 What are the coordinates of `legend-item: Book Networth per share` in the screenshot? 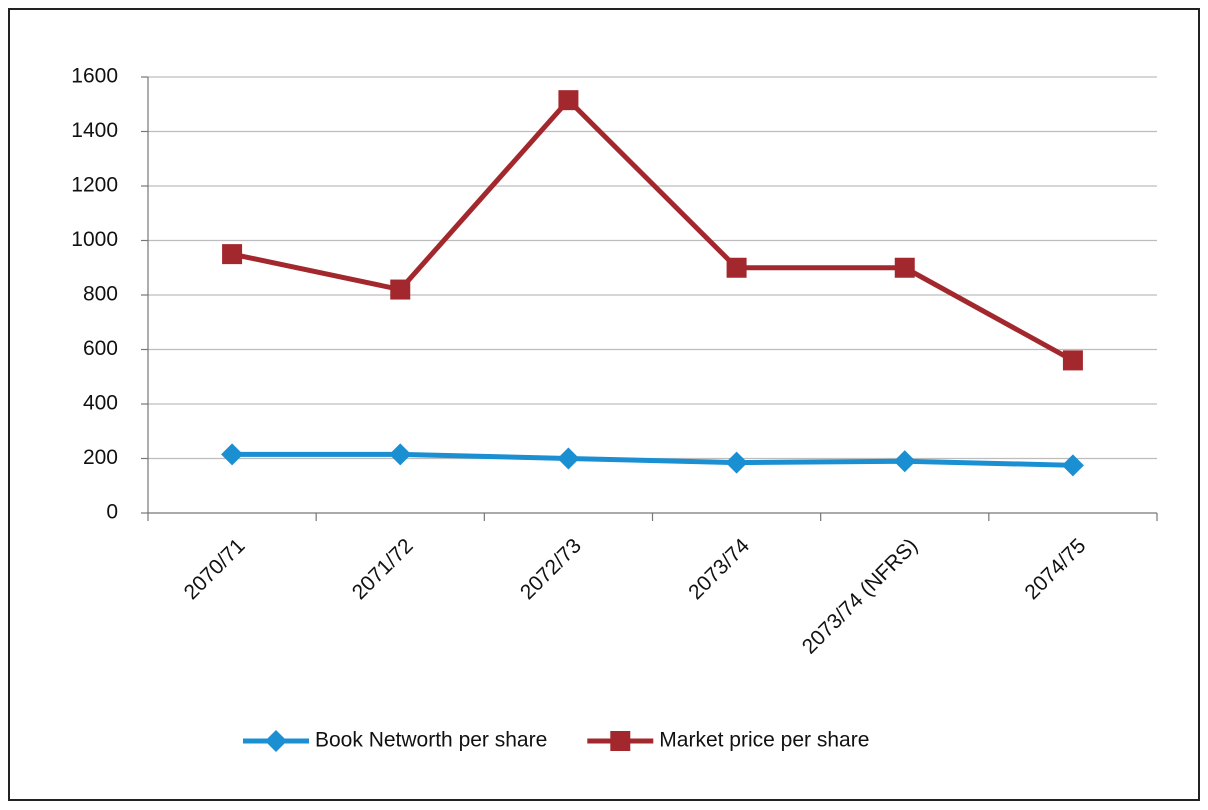 It's located at (395, 740).